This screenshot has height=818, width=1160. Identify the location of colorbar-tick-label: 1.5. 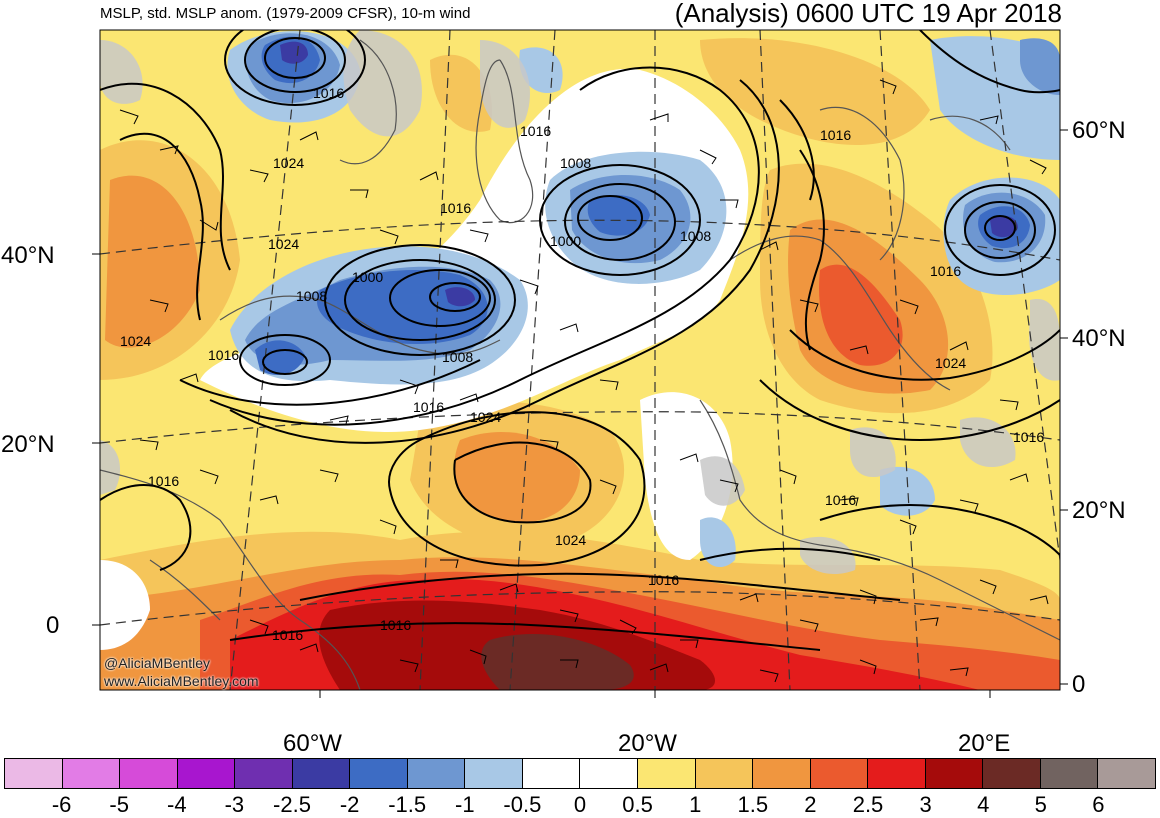
(753, 804).